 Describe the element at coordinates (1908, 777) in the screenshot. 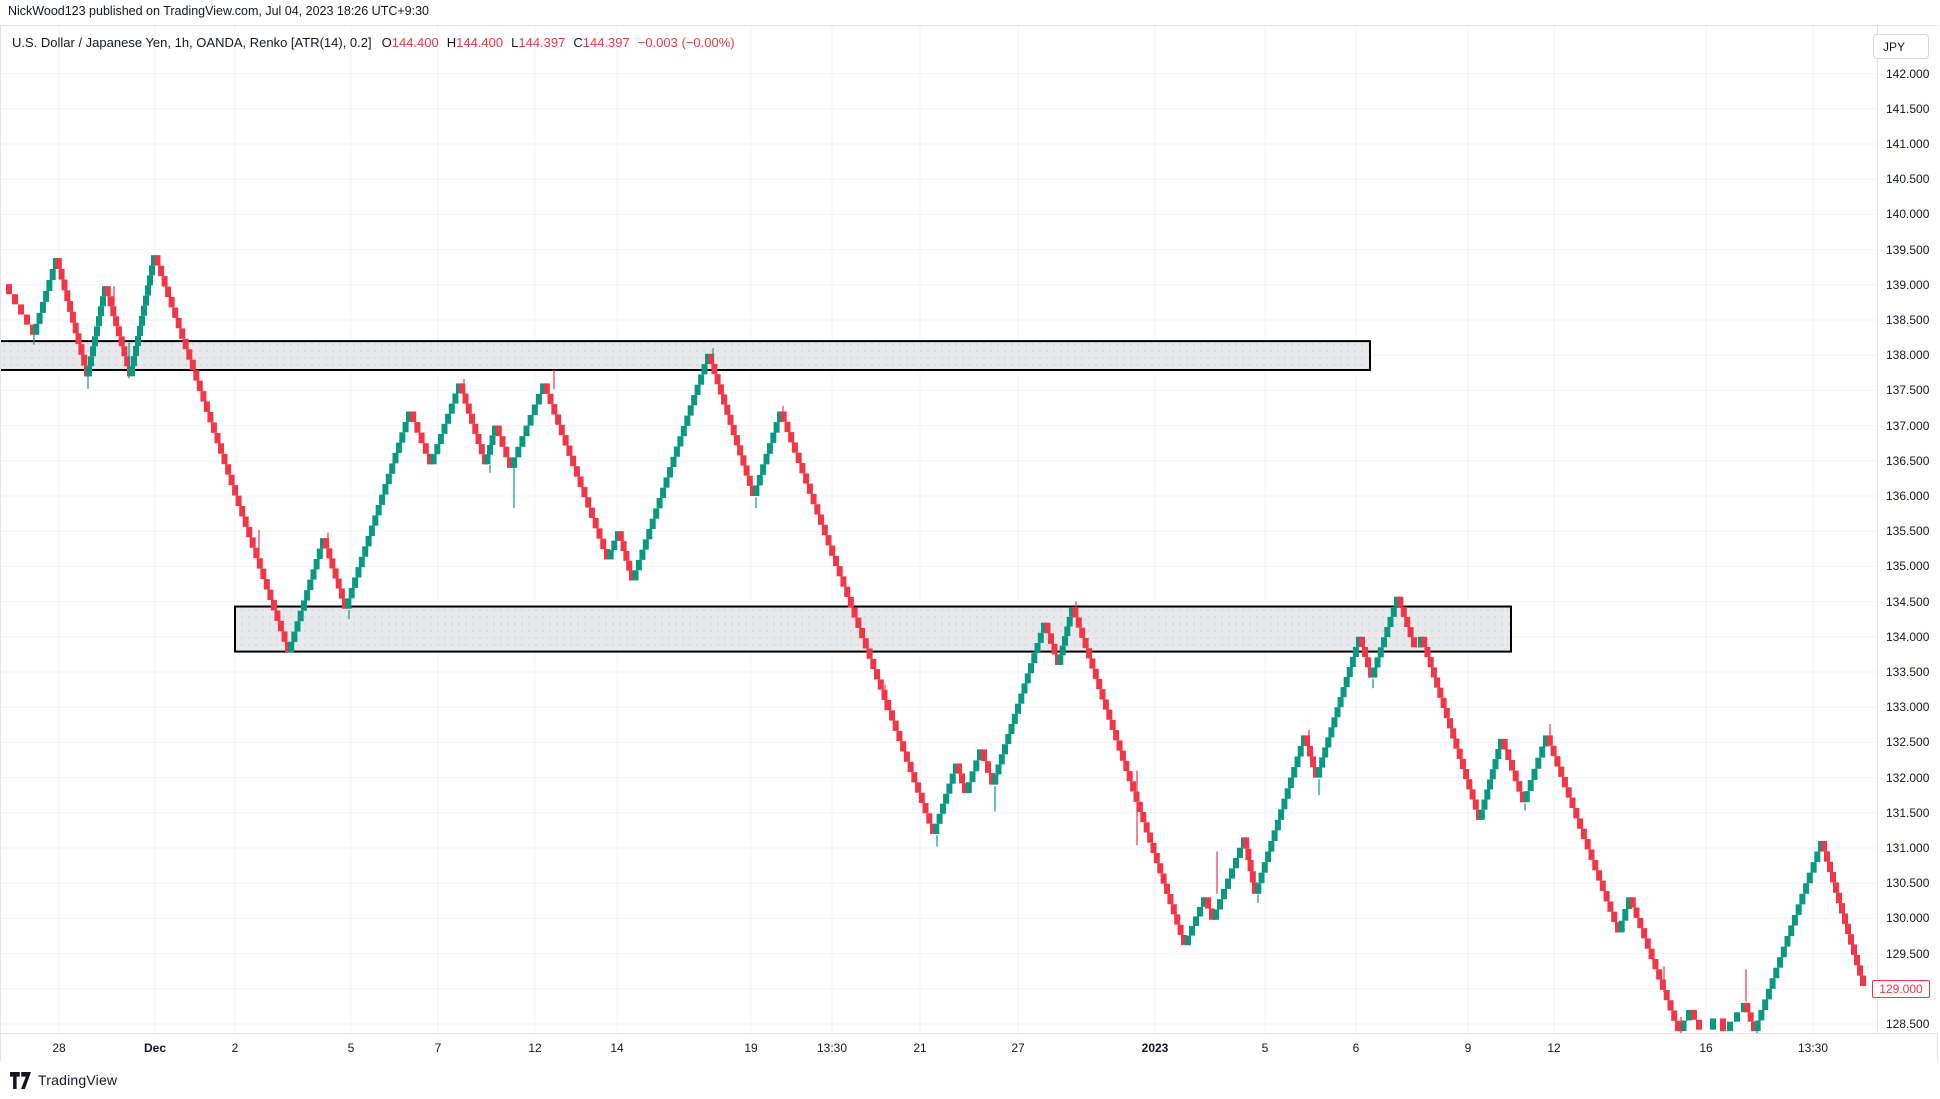

I see `price-tick-label: 132.000` at that location.